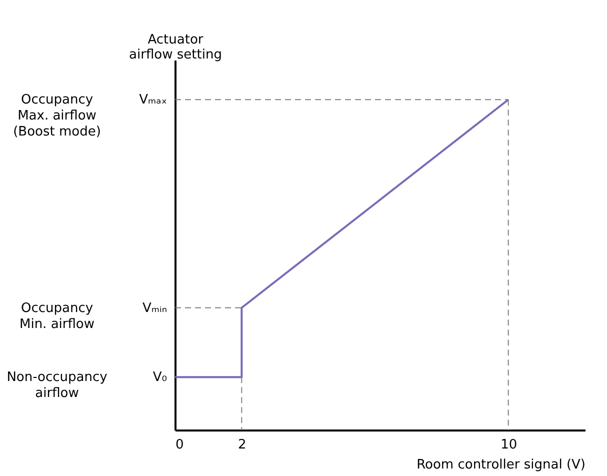  Describe the element at coordinates (180, 445) in the screenshot. I see `x-tick-label: 0` at that location.